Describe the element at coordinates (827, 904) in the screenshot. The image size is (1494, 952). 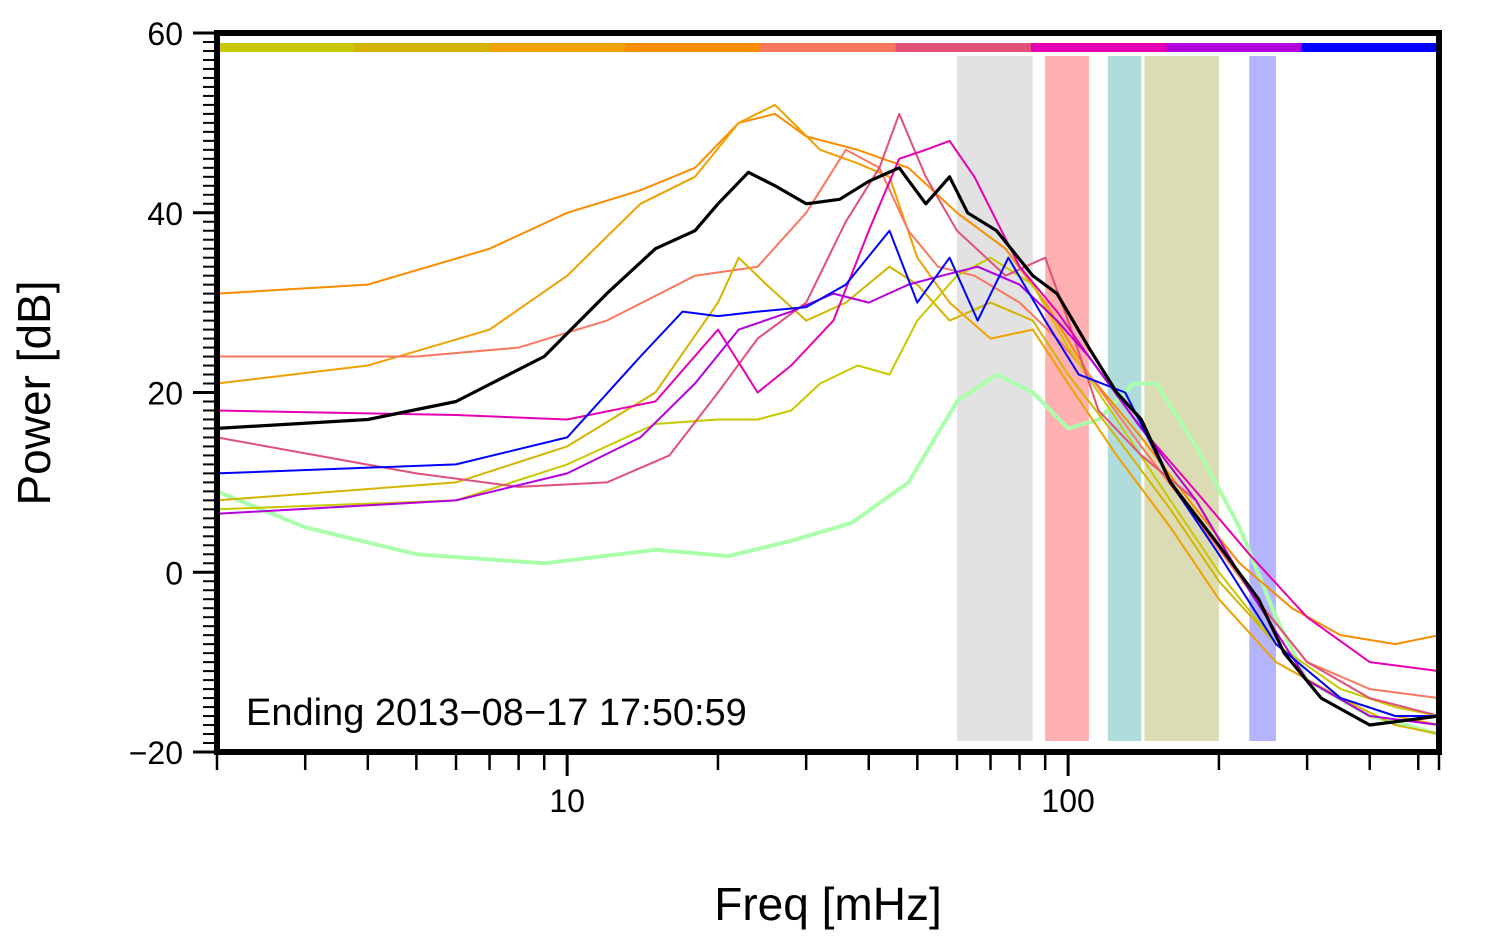
I see `x-axis-label: Freq [mHz]` at that location.